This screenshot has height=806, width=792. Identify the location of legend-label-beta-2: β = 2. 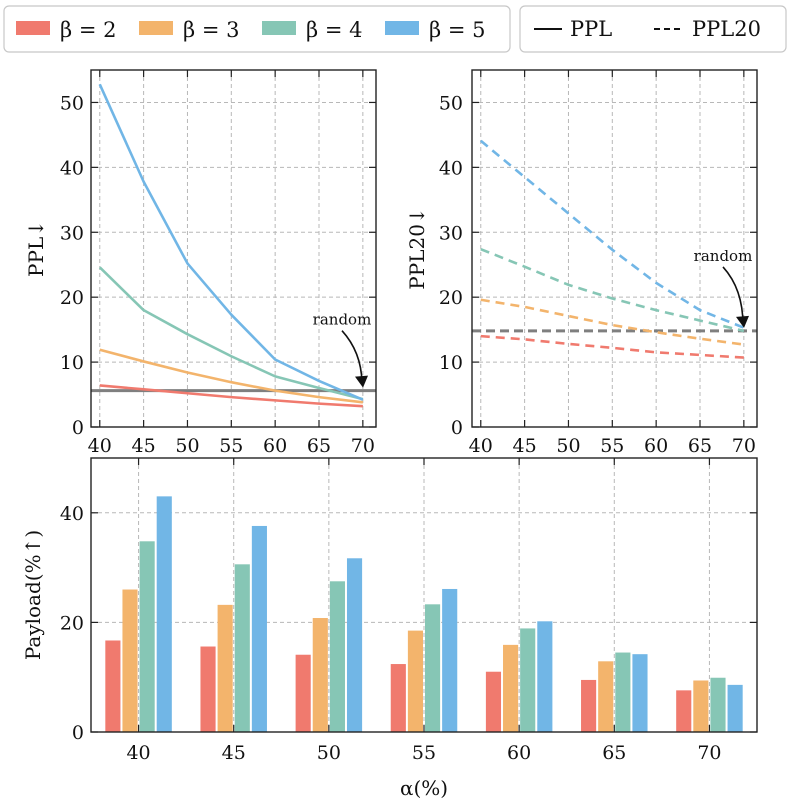
(88, 30).